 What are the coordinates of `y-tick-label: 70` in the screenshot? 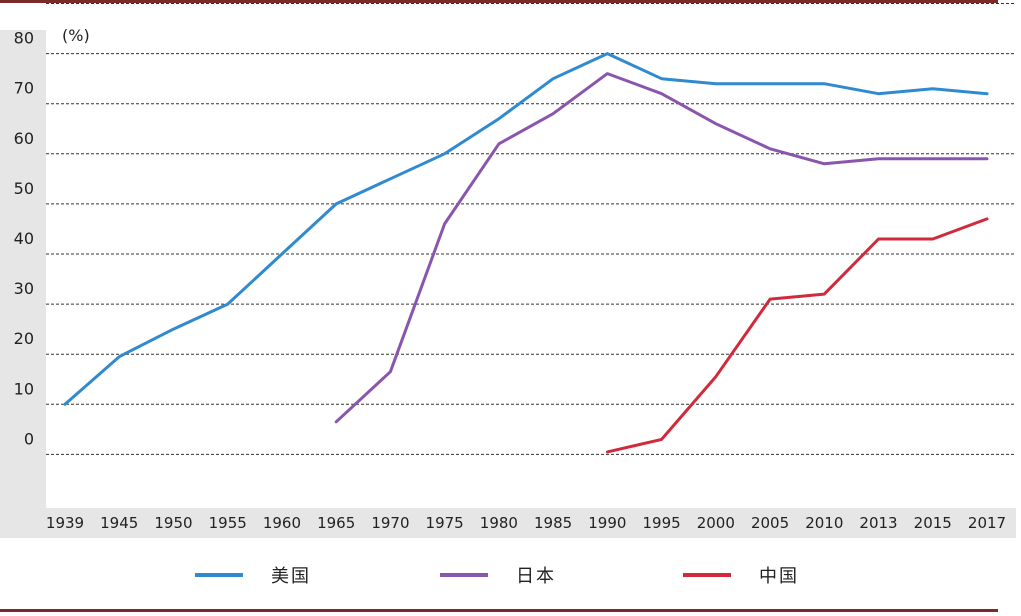 It's located at (24, 88).